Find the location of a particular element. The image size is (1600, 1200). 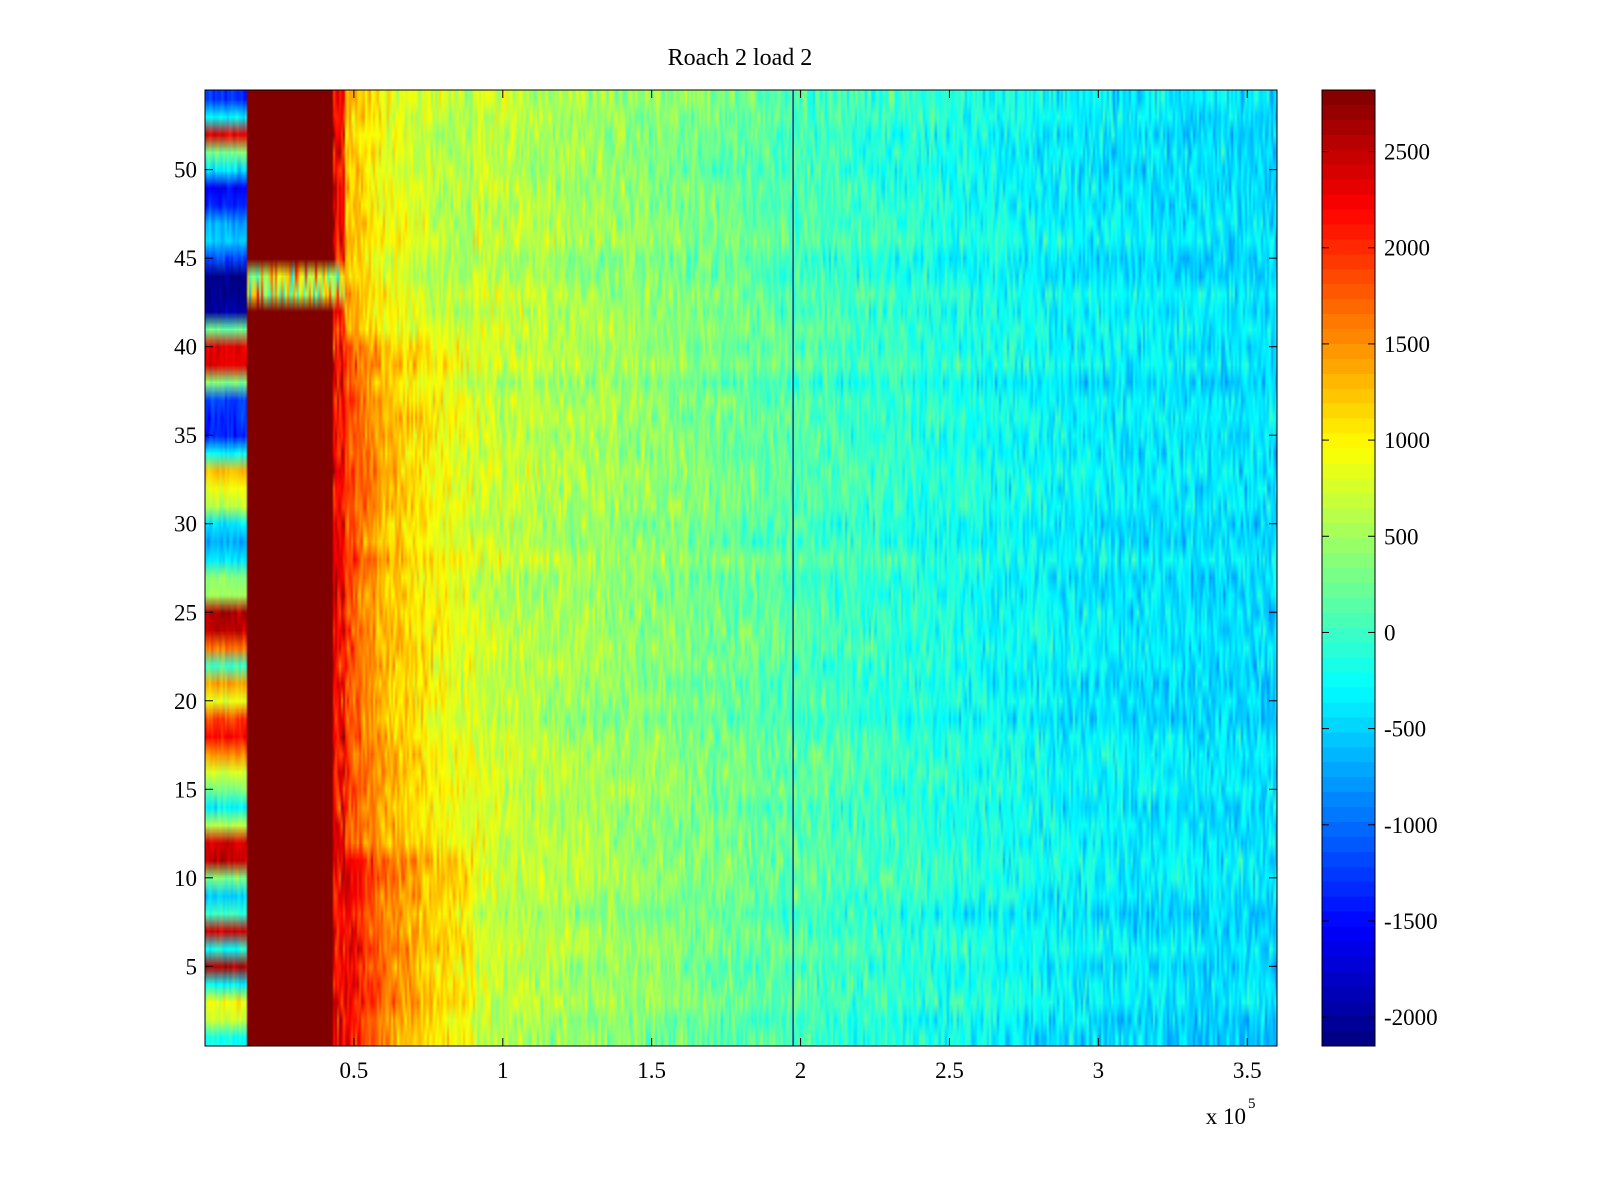

colorbar: 2500 2000 1500 1000 500 0 -500 -1000 -1500 -2000 is located at coordinates (1379, 568).